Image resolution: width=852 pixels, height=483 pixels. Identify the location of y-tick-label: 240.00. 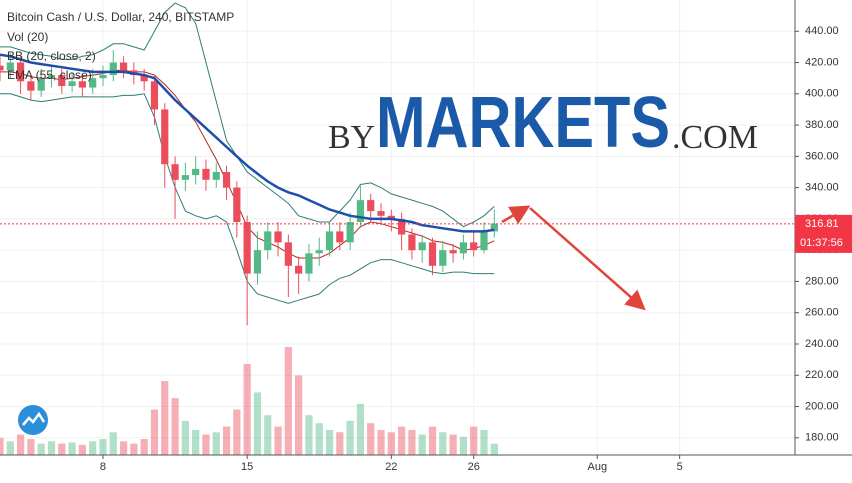
(822, 344).